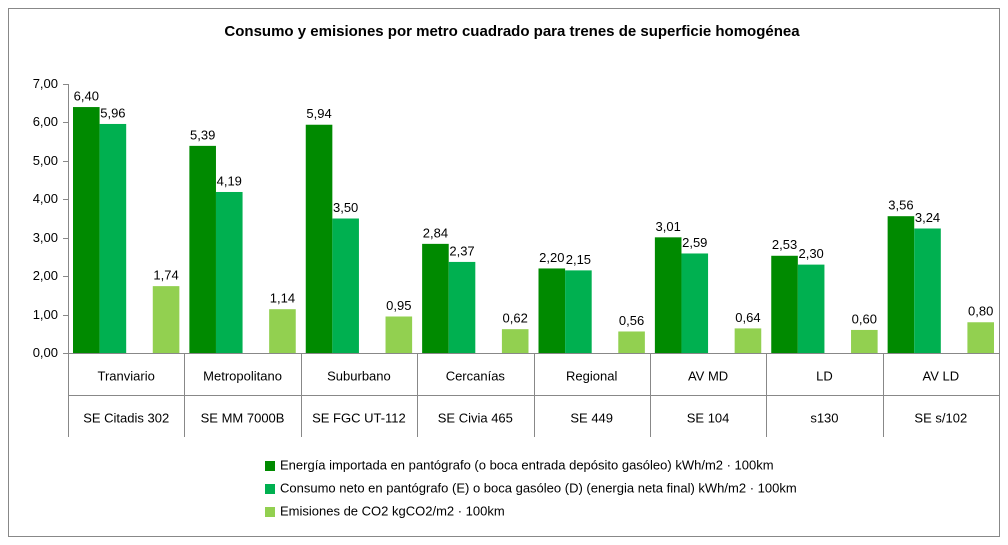 The width and height of the screenshot is (1008, 545). I want to click on y-tick-label: 1,00, so click(45, 314).